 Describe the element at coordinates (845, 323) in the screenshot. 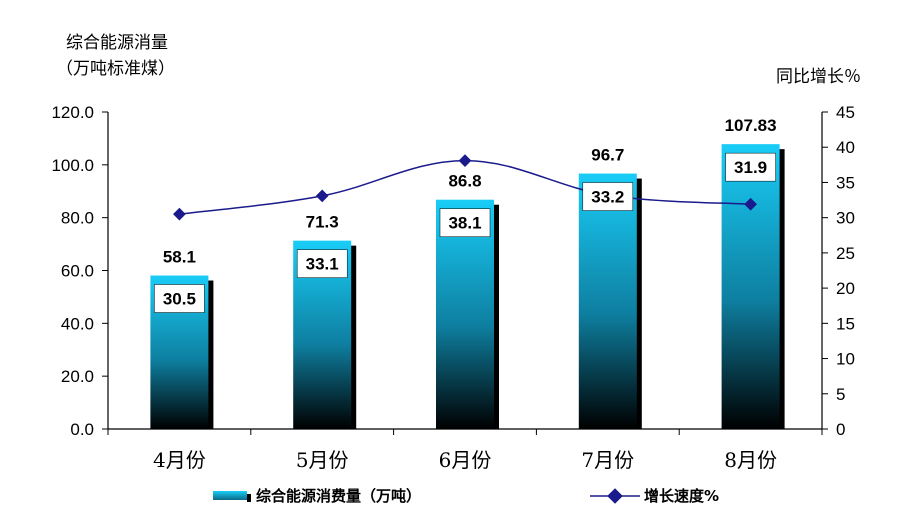

I see `right-tick-label: 15` at that location.